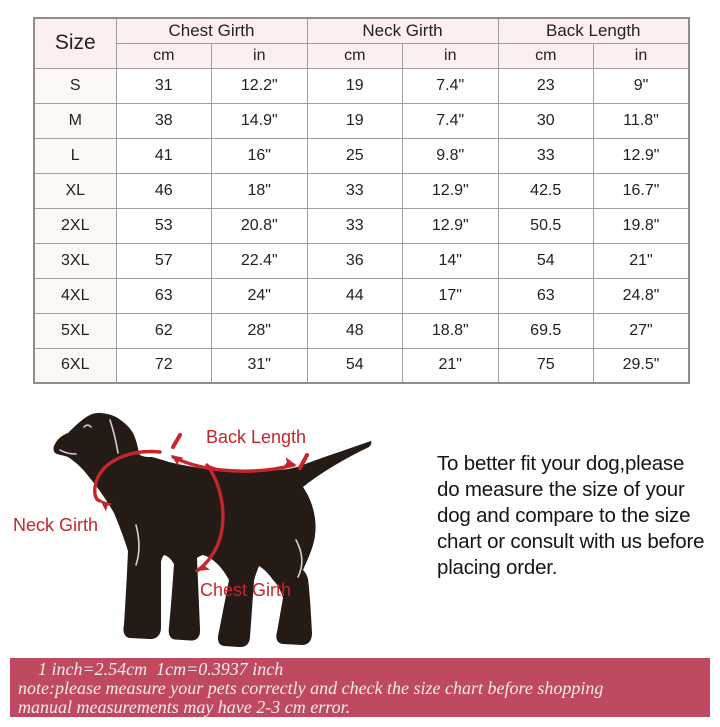 This screenshot has height=727, width=720. I want to click on value-cell: 62, so click(163, 330).